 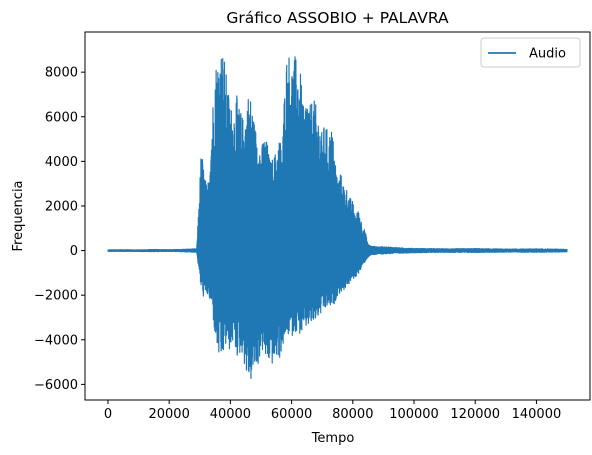 I want to click on chart-title: Gráfico ASSOBIO + PALAVRA, so click(x=337, y=18).